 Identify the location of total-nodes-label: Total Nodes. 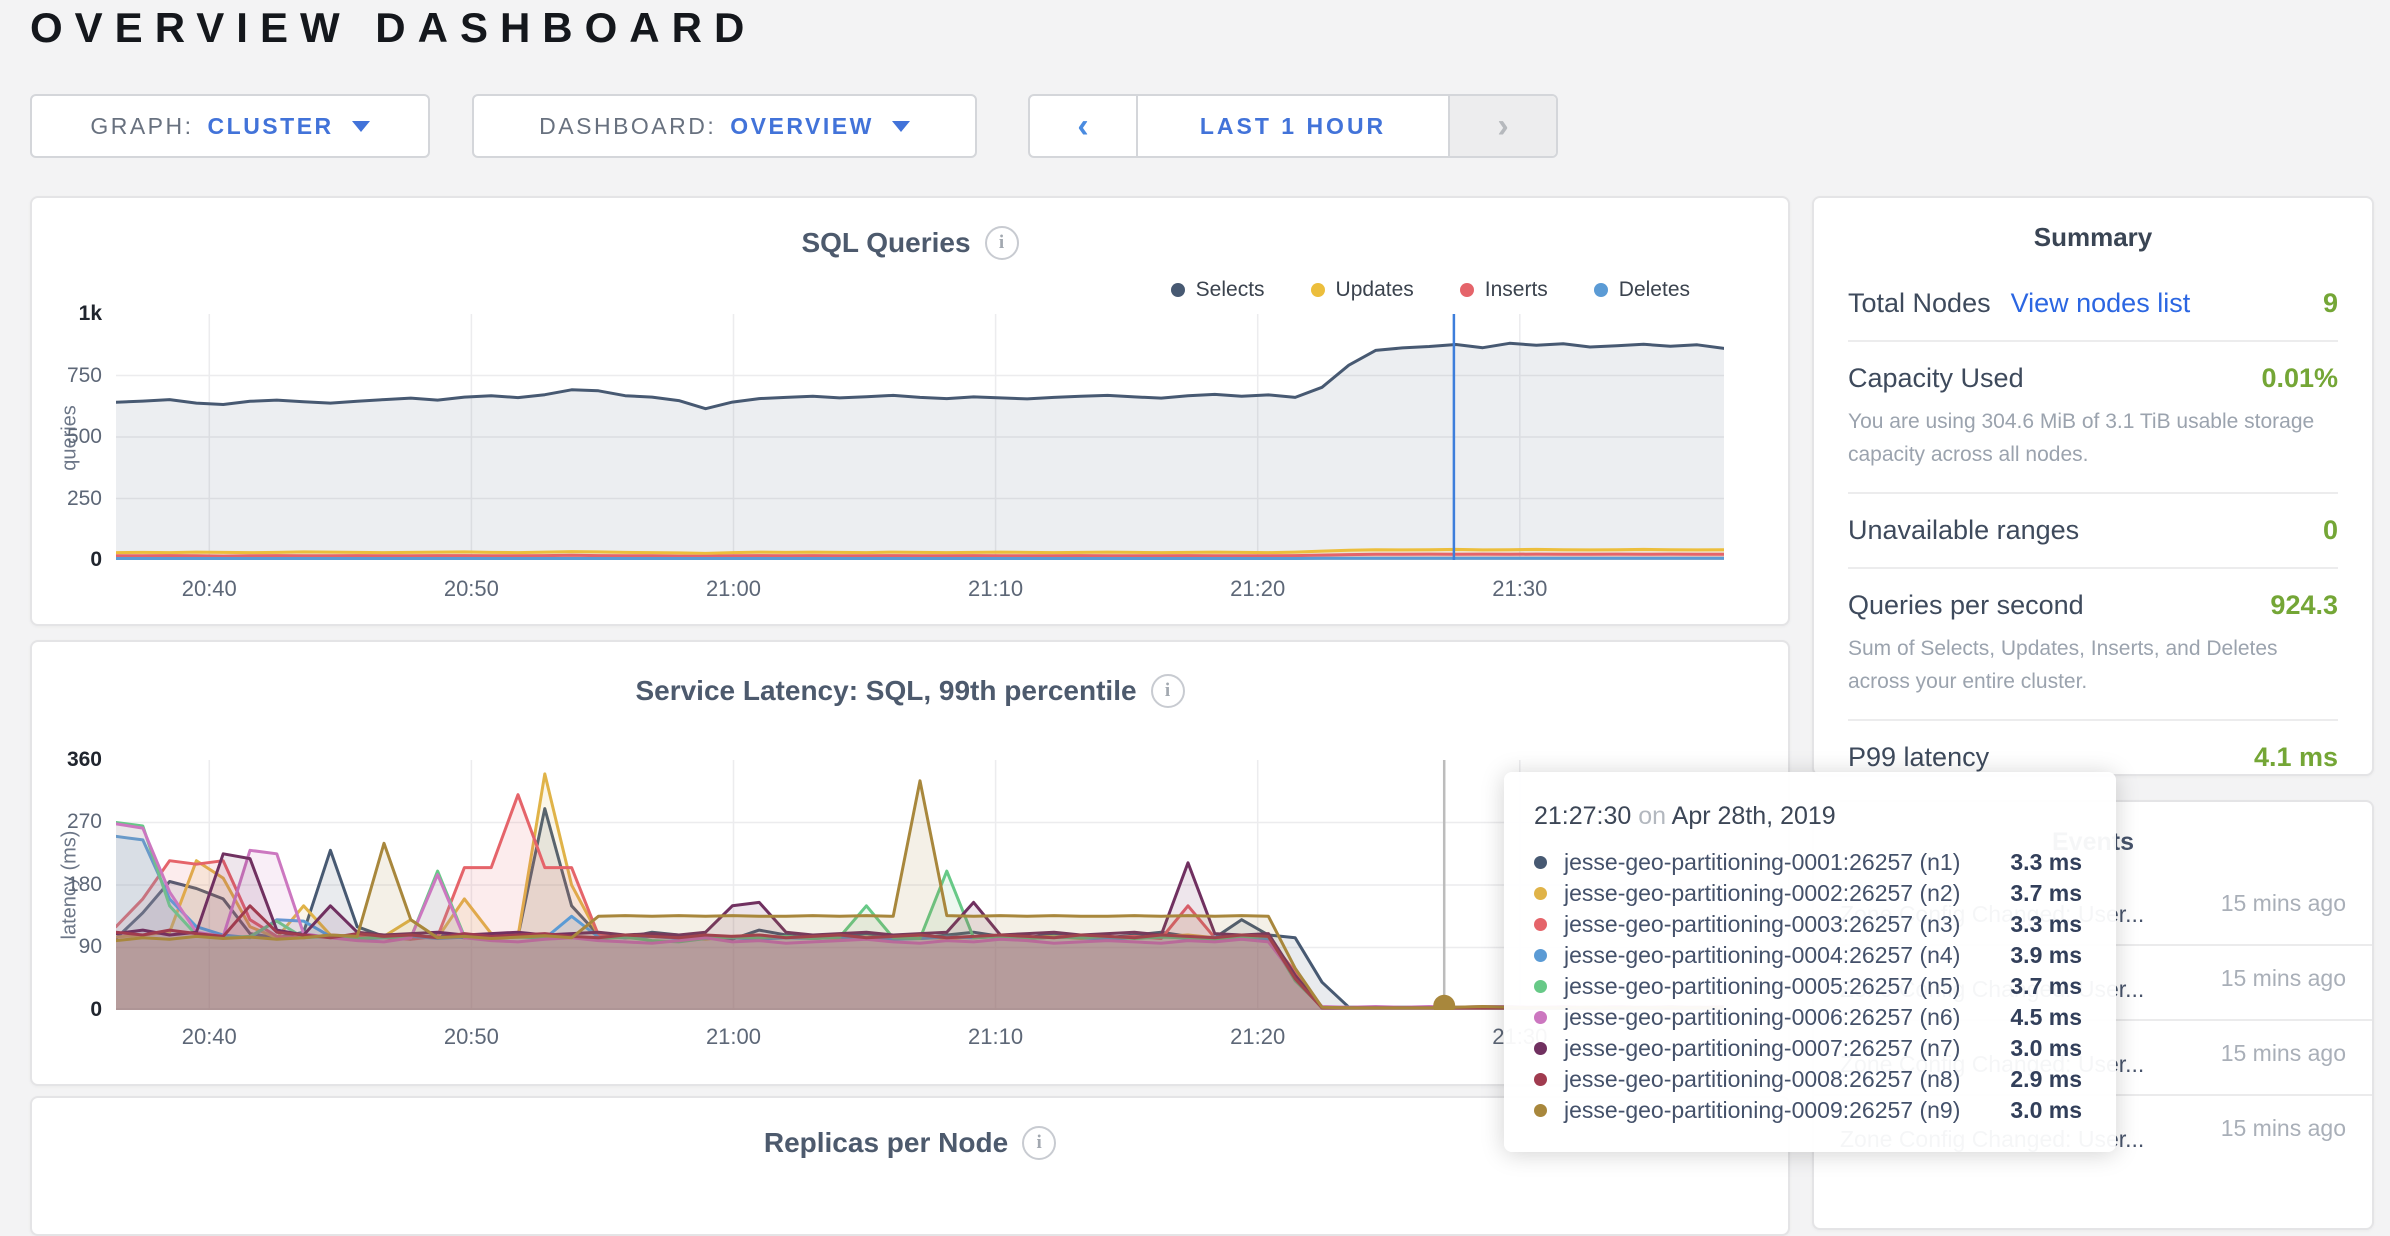
(1919, 303).